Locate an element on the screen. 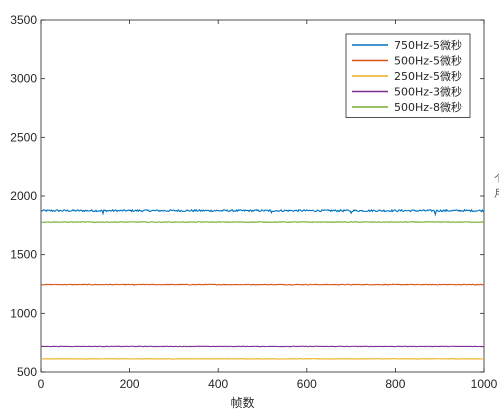  y-tick-label-3: 2000 is located at coordinates (23, 196).